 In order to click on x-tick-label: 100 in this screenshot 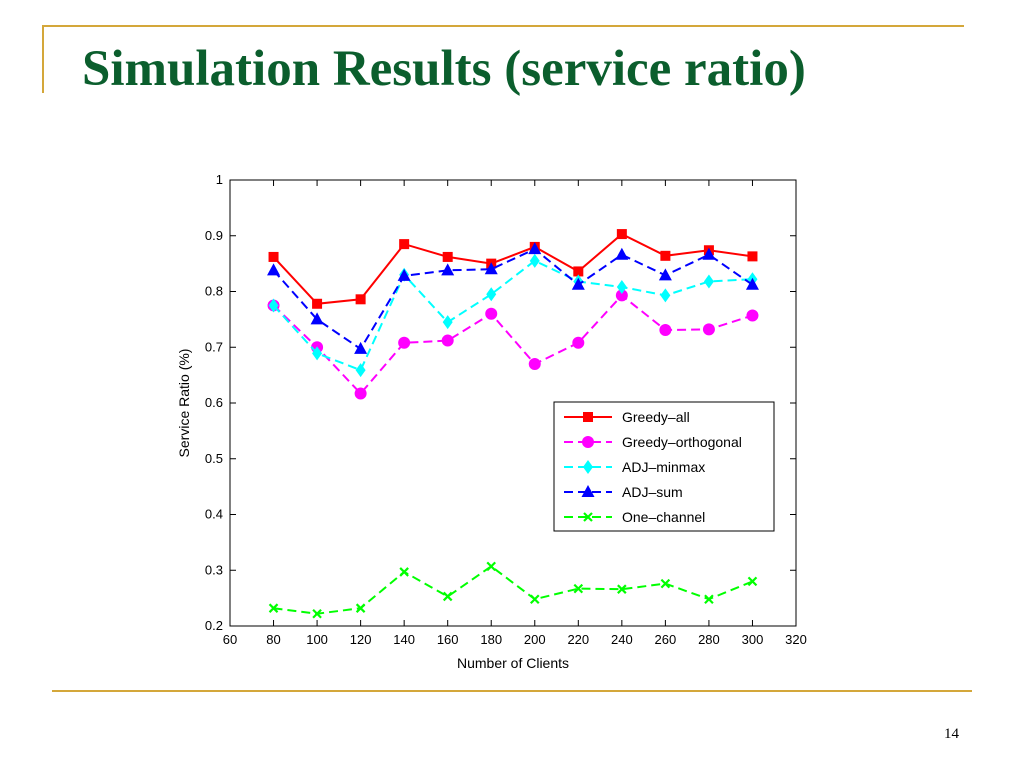, I will do `click(317, 639)`.